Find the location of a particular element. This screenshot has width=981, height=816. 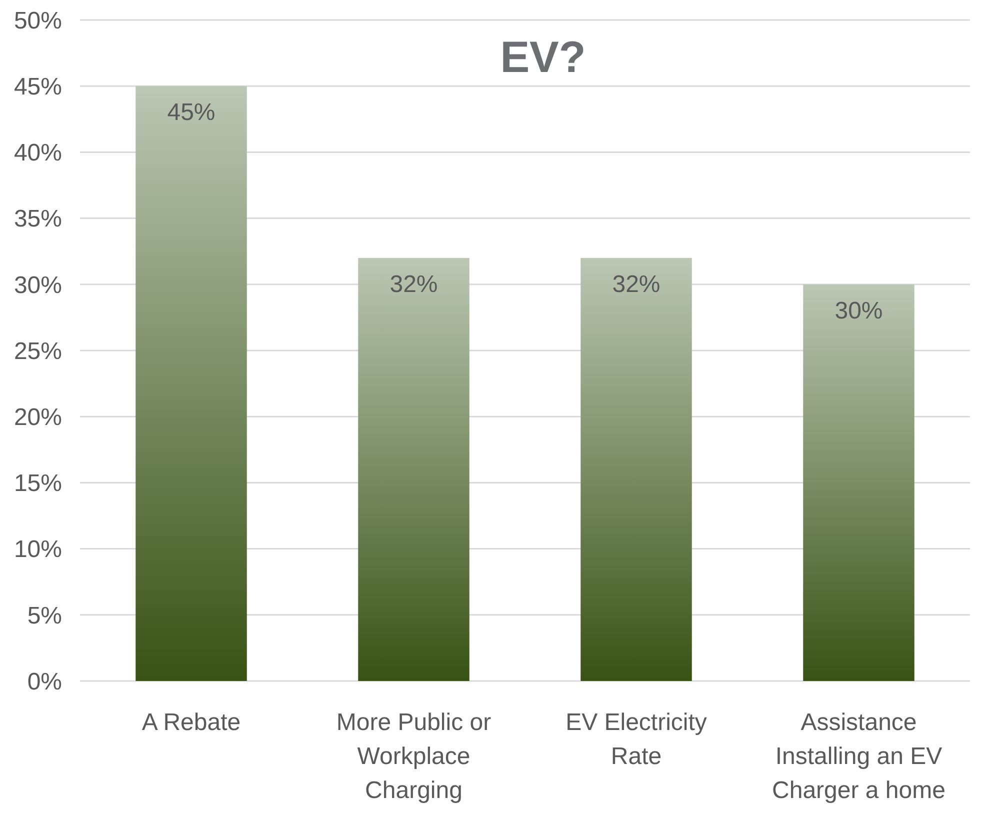

y-tick-label: 0% is located at coordinates (44, 682).